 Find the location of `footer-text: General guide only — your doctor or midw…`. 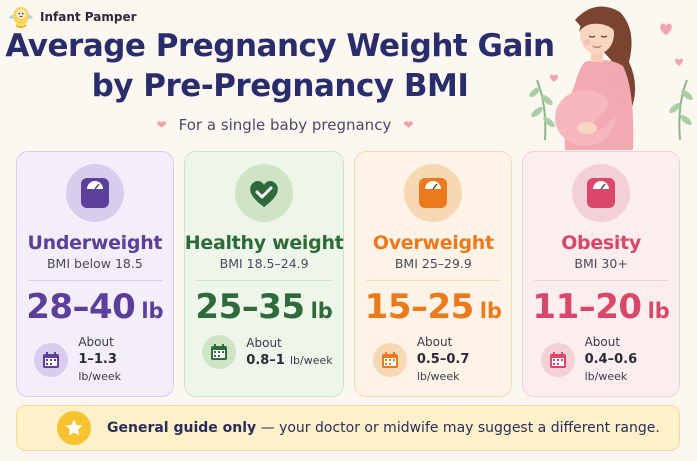

footer-text: General guide only — your doctor or midw… is located at coordinates (383, 428).